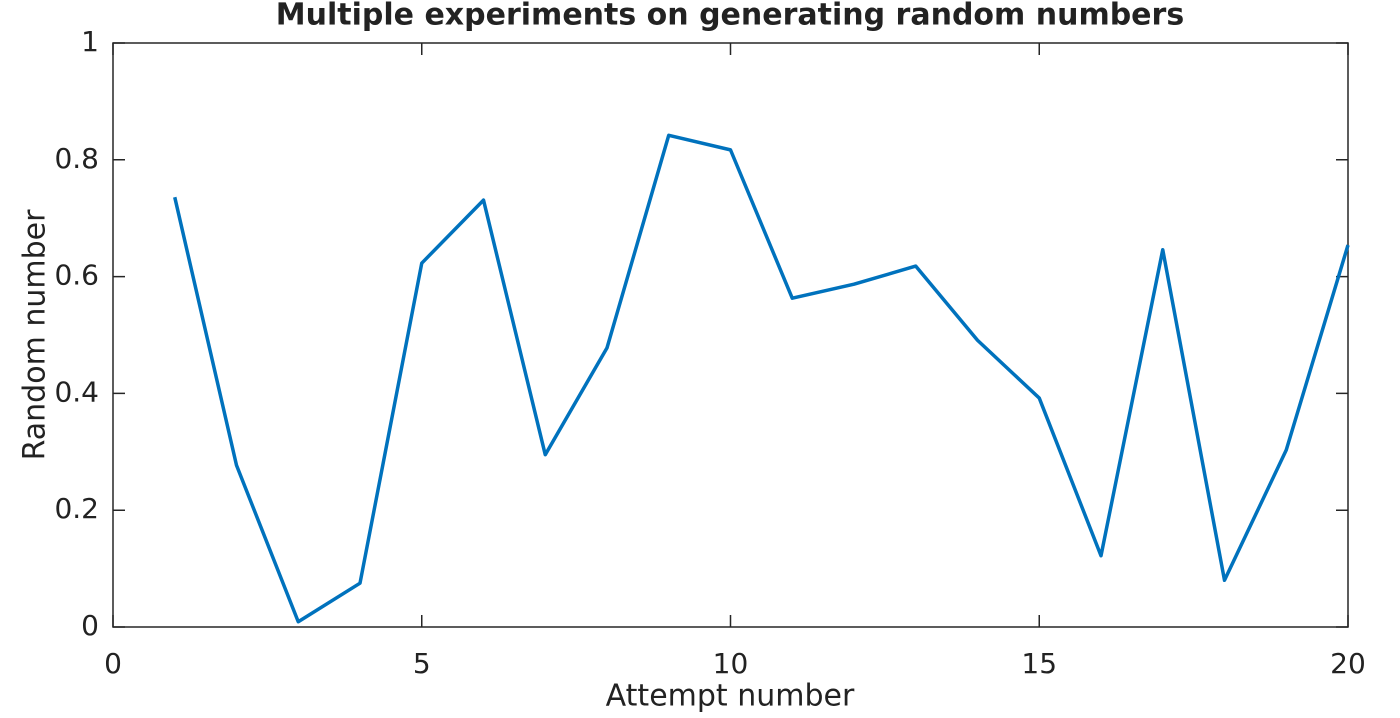 Image resolution: width=1400 pixels, height=718 pixels. I want to click on y-tick-label: 0, so click(90, 625).